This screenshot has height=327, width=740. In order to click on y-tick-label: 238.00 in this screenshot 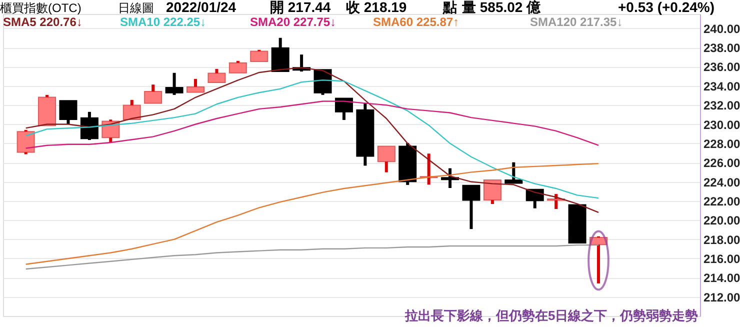, I will do `click(722, 48)`.